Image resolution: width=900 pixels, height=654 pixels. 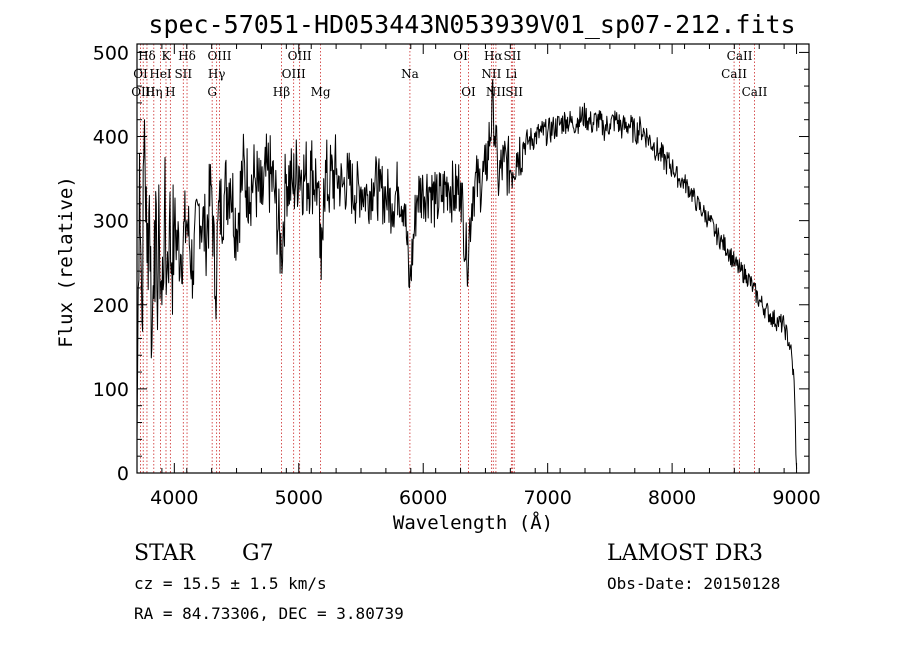 What do you see at coordinates (410, 74) in the screenshot?
I see `spectral-line-label: Na` at bounding box center [410, 74].